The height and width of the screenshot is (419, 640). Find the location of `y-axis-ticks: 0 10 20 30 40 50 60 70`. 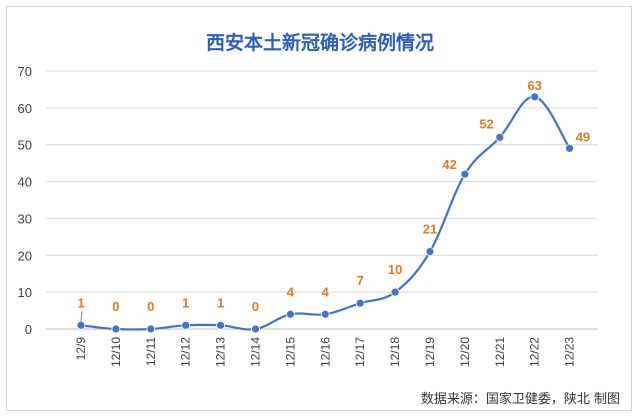

y-axis-ticks: 0 10 20 30 40 50 60 70 is located at coordinates (25, 200).